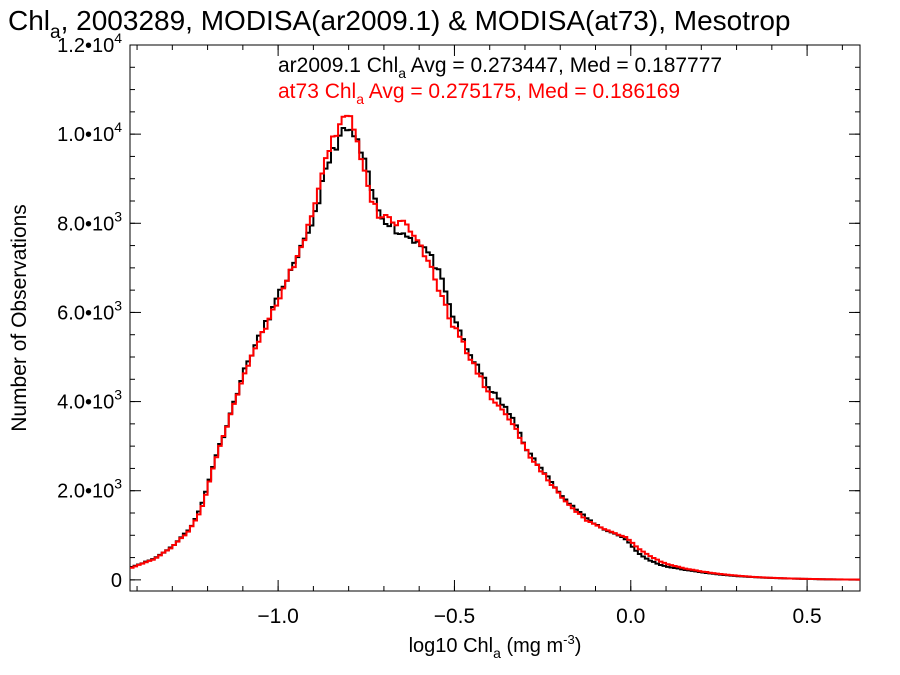 The image size is (900, 675). What do you see at coordinates (495, 646) in the screenshot?
I see `x-axis-label: log10 Chla (mg m-3)` at bounding box center [495, 646].